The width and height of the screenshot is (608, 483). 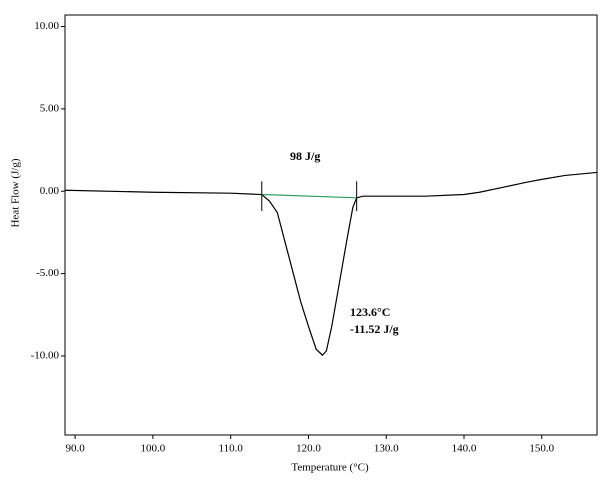 I want to click on y-tick-label: 0.00, so click(x=50, y=191).